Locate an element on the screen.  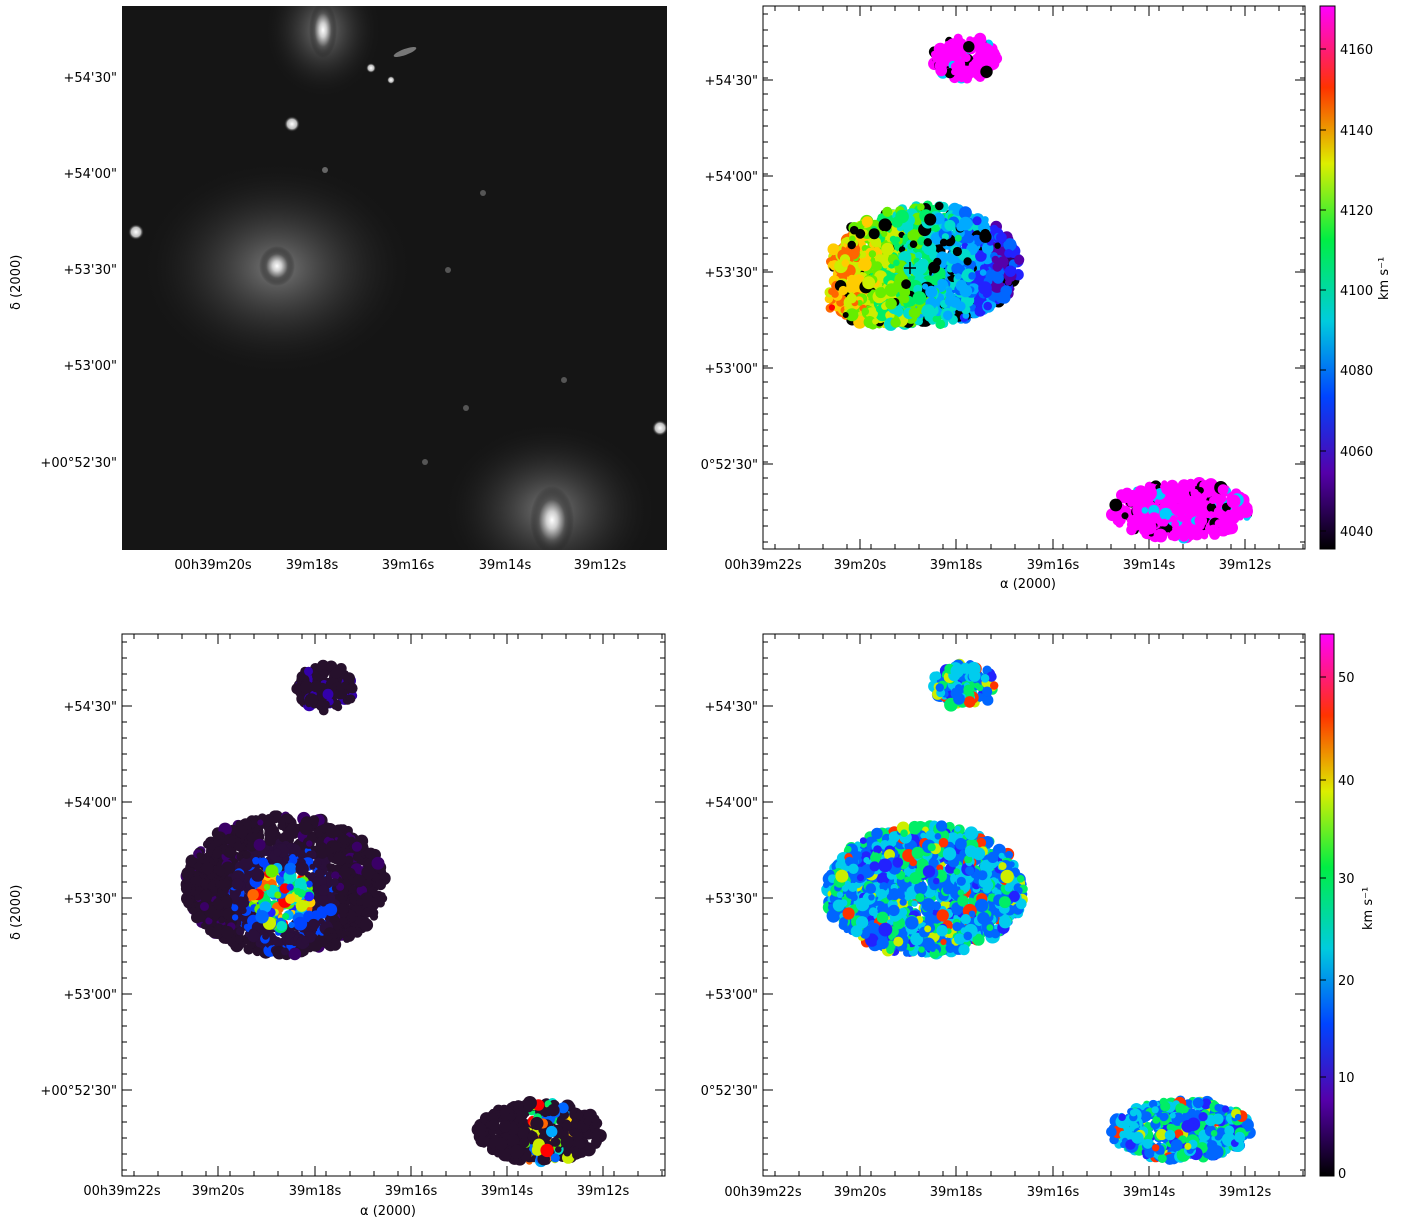
colorbar-tick-label: 4080 is located at coordinates (1356, 371).